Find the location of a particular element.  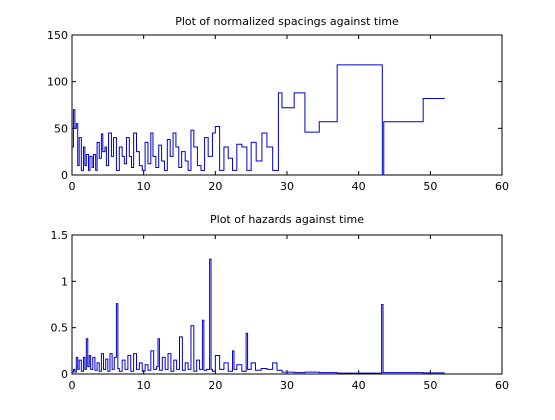

y-tick-label: 0.5 is located at coordinates (60, 328).